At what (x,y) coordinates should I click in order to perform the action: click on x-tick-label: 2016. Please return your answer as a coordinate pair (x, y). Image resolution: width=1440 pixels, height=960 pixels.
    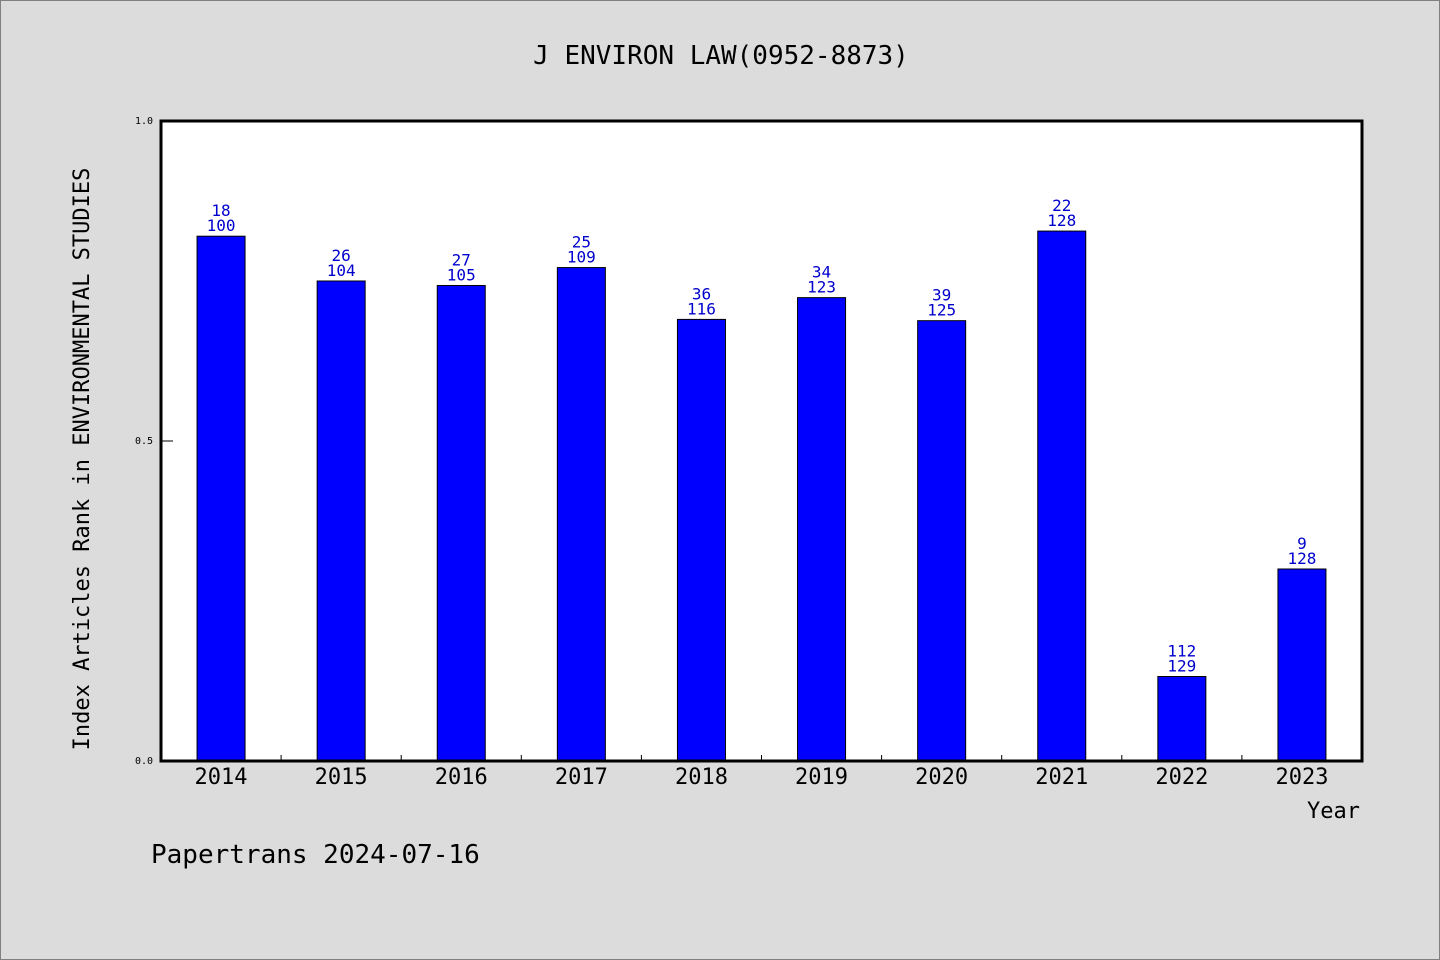
    Looking at the image, I should click on (461, 777).